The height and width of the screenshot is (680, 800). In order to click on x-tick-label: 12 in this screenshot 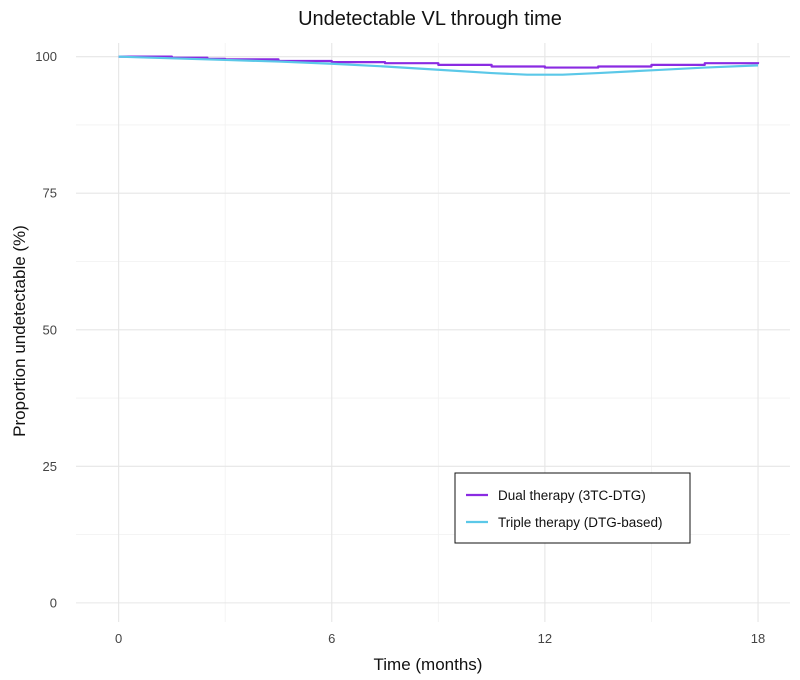, I will do `click(545, 638)`.